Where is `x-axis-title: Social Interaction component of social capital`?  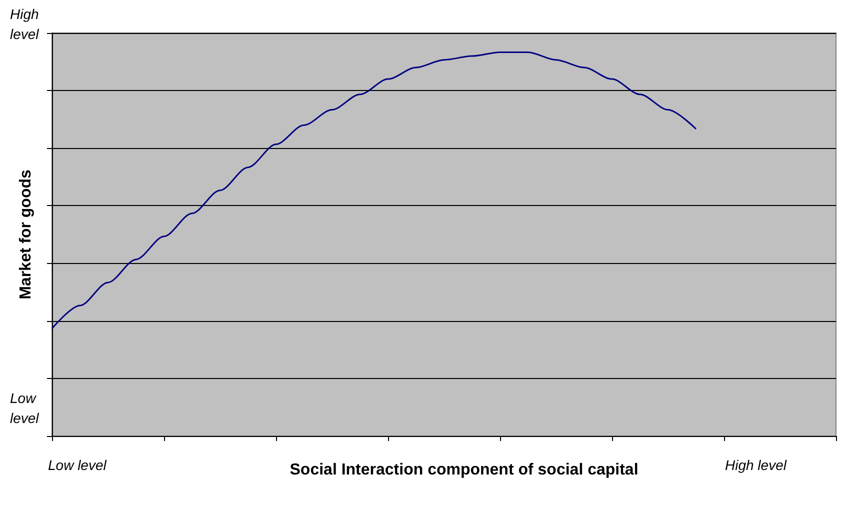 x-axis-title: Social Interaction component of social capital is located at coordinates (464, 470).